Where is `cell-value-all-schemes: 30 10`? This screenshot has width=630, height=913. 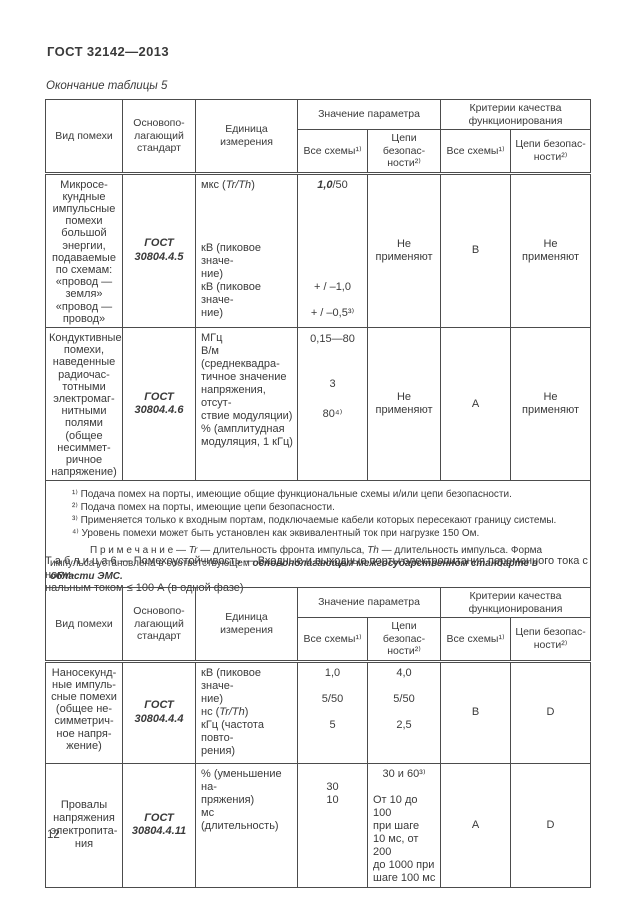
cell-value-all-schemes: 30 10 is located at coordinates (332, 825).